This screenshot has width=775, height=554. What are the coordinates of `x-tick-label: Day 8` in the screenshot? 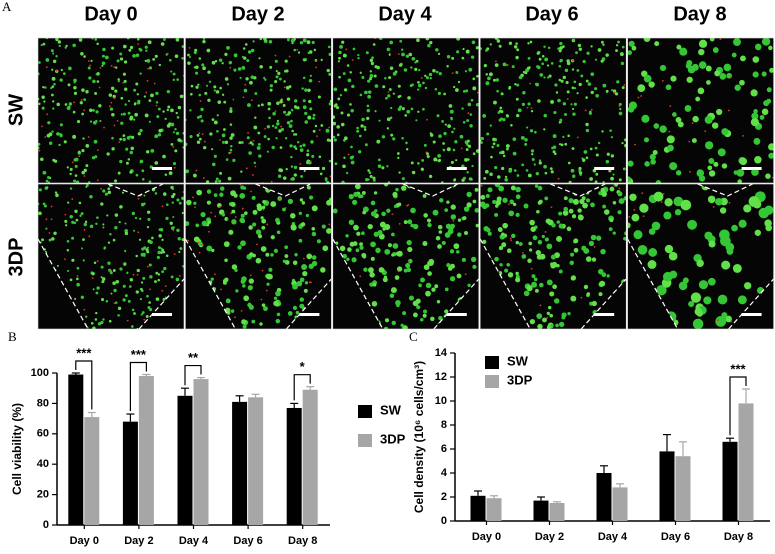 It's located at (302, 541).